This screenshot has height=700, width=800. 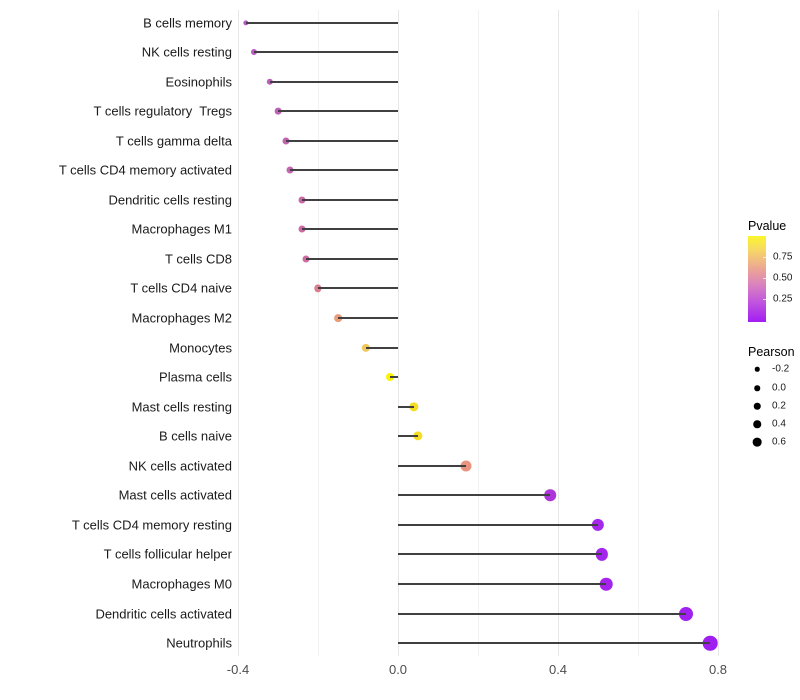 I want to click on pearson-size-key-label: 0.4, so click(x=779, y=424).